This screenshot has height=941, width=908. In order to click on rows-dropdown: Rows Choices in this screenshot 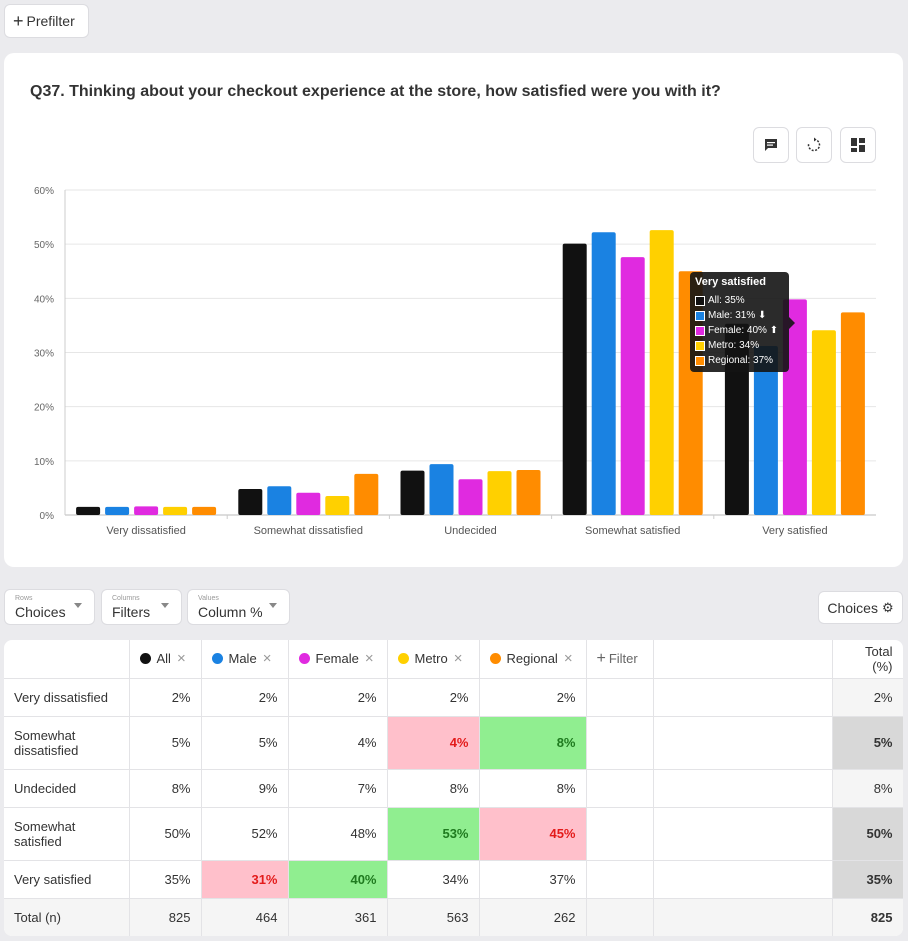, I will do `click(49, 607)`.